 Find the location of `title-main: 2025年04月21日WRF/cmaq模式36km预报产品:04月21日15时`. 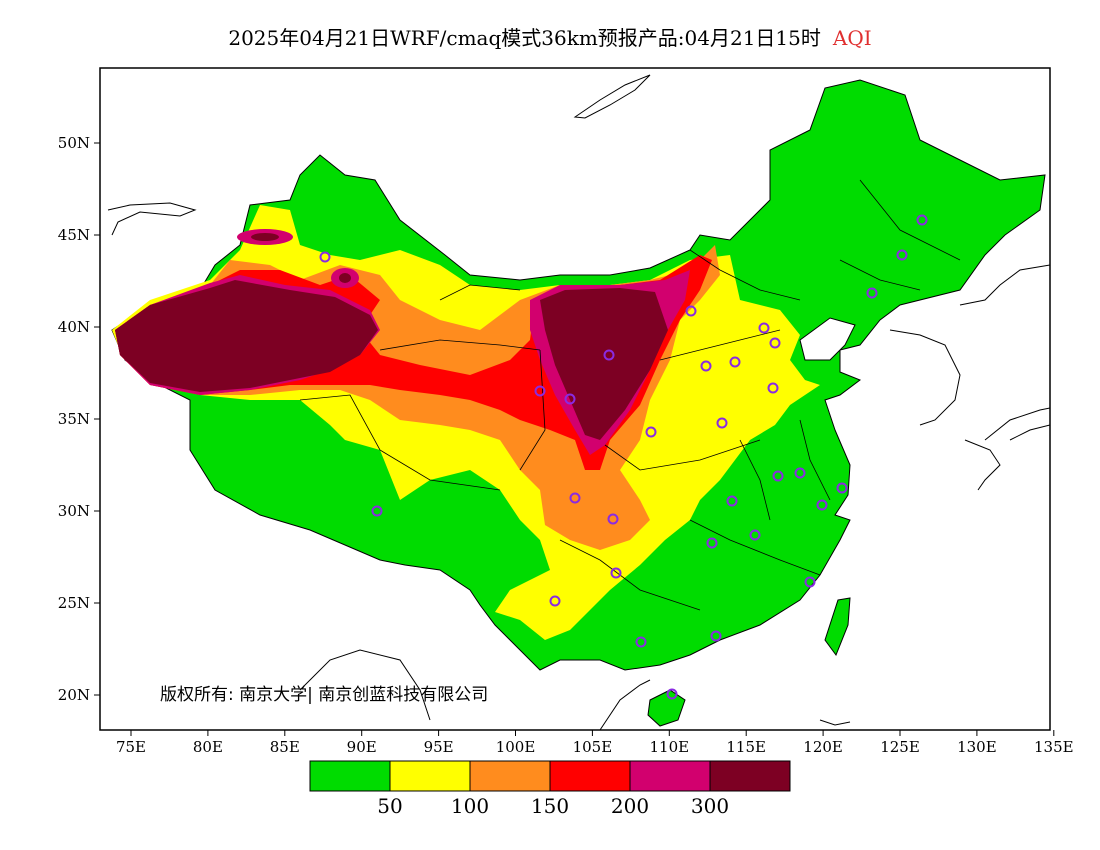

title-main: 2025年04月21日WRF/cmaq模式36km预报产品:04月21日15时 is located at coordinates (524, 38).